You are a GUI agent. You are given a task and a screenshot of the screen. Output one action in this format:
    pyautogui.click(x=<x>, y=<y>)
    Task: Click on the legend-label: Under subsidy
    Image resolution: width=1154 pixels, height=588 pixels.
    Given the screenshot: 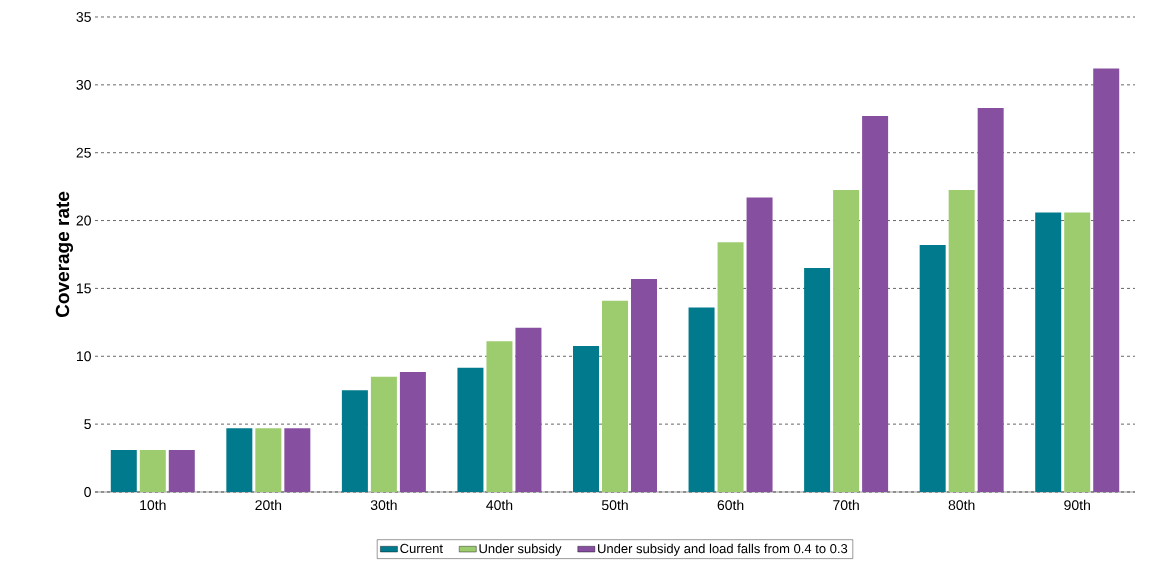 What is the action you would take?
    pyautogui.click(x=520, y=549)
    